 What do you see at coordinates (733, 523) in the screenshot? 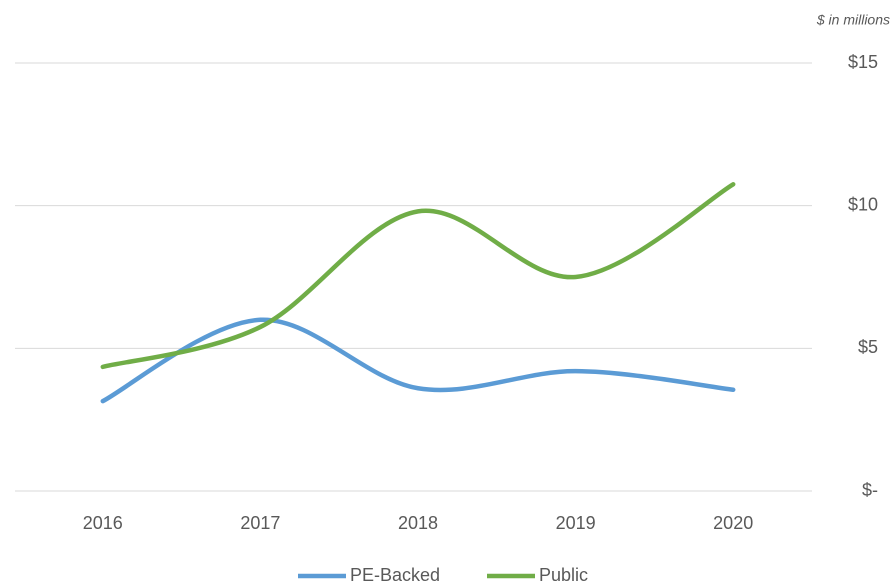
I see `x-tick-label: 2020` at bounding box center [733, 523].